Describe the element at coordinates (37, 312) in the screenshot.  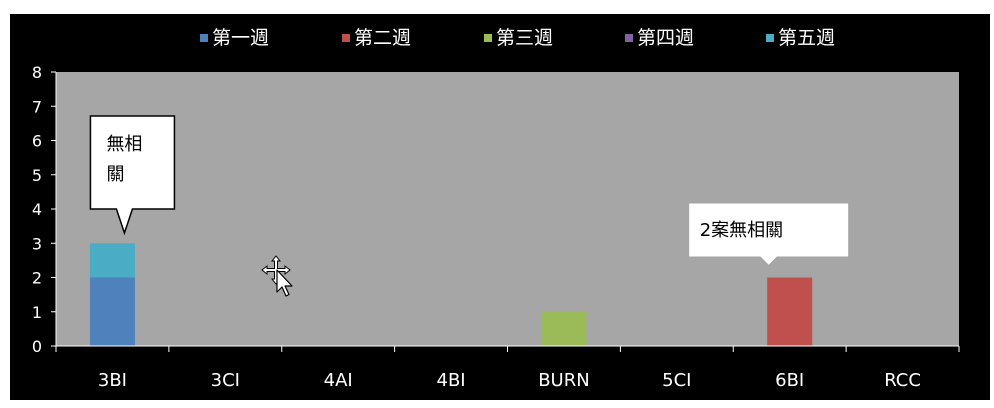
I see `y-tick-label: 1` at that location.